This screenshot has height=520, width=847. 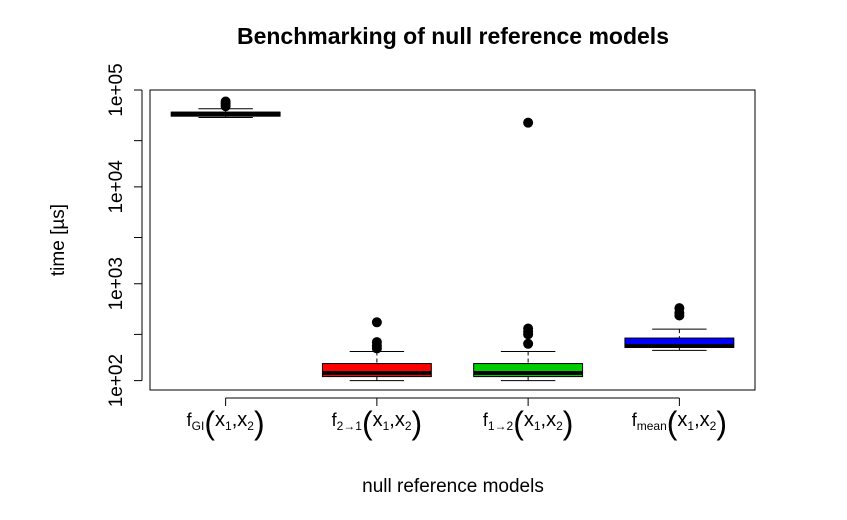 What do you see at coordinates (377, 423) in the screenshot?
I see `x-tick-label: f2→1(x1,x2)` at bounding box center [377, 423].